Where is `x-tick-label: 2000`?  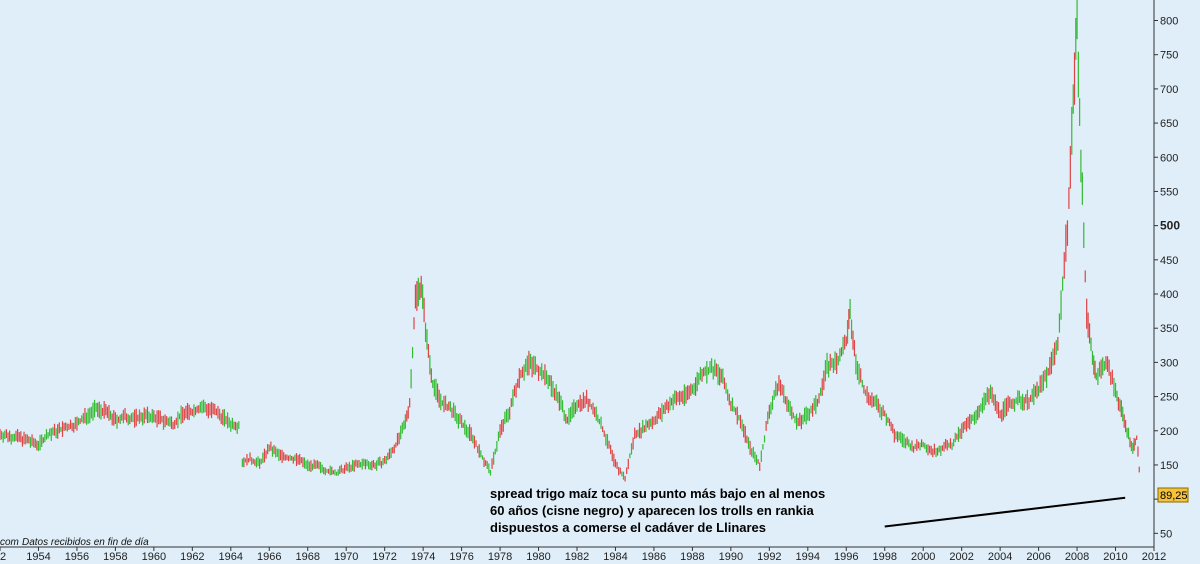 x-tick-label: 2000 is located at coordinates (923, 557).